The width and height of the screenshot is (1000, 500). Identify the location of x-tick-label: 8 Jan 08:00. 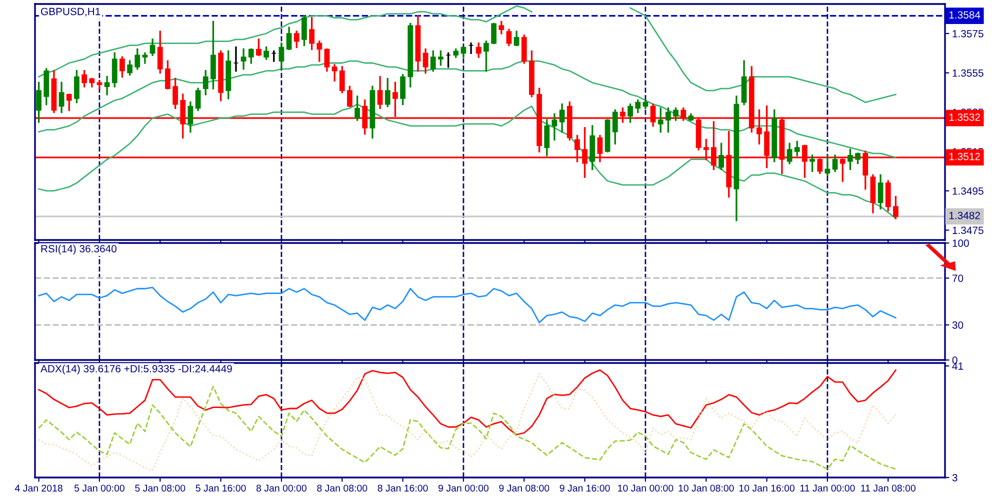
(342, 488).